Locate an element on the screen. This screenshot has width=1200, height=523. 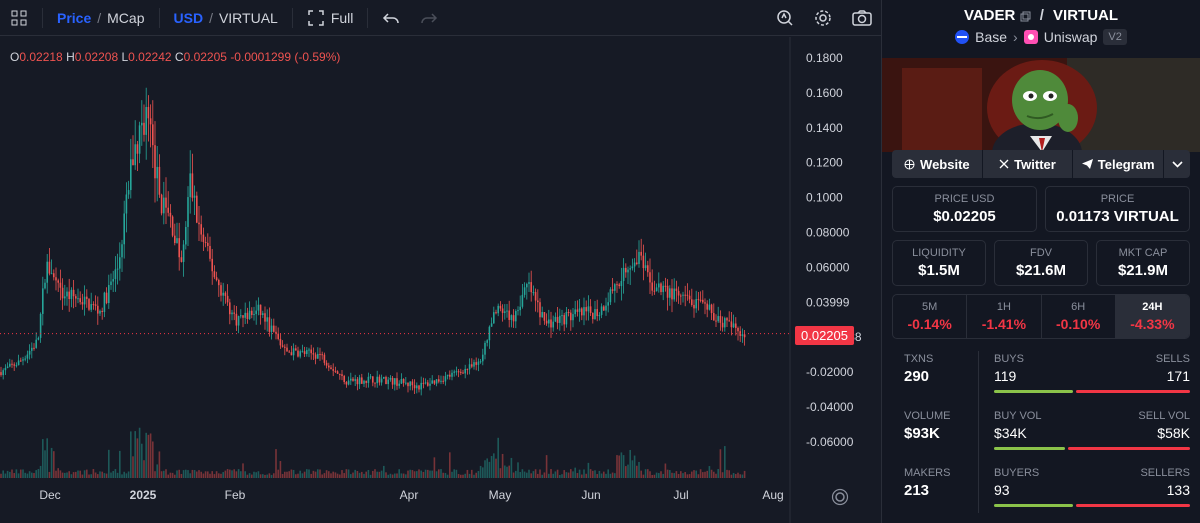
tab-1h: 1H -1.41% is located at coordinates (1004, 316).